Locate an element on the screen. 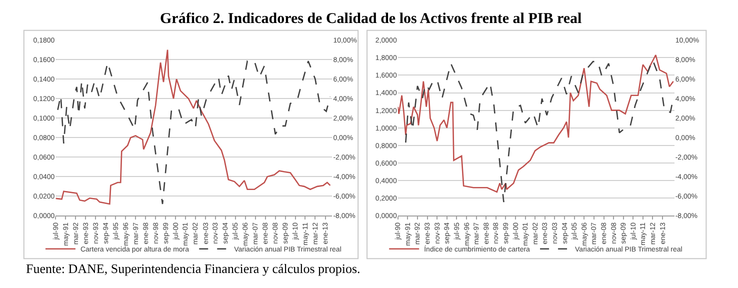 The height and width of the screenshot is (288, 738). source-note: Fuente: DANE, Superintendencia Financiera y cálculos propios. is located at coordinates (193, 268).